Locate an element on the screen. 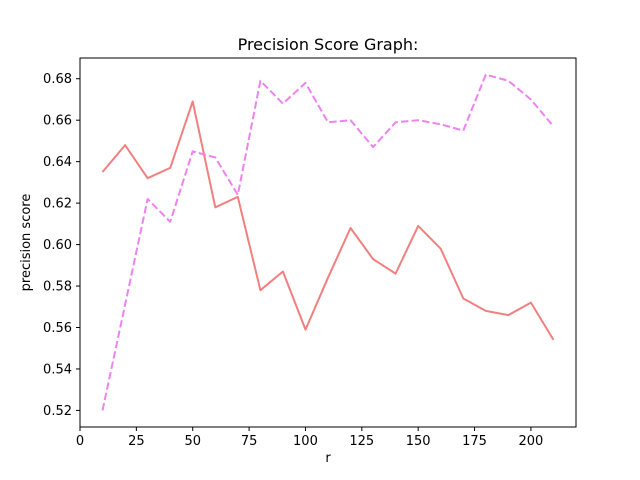 Image resolution: width=640 pixels, height=480 pixels. y-tick-label: 0.54 is located at coordinates (57, 369).